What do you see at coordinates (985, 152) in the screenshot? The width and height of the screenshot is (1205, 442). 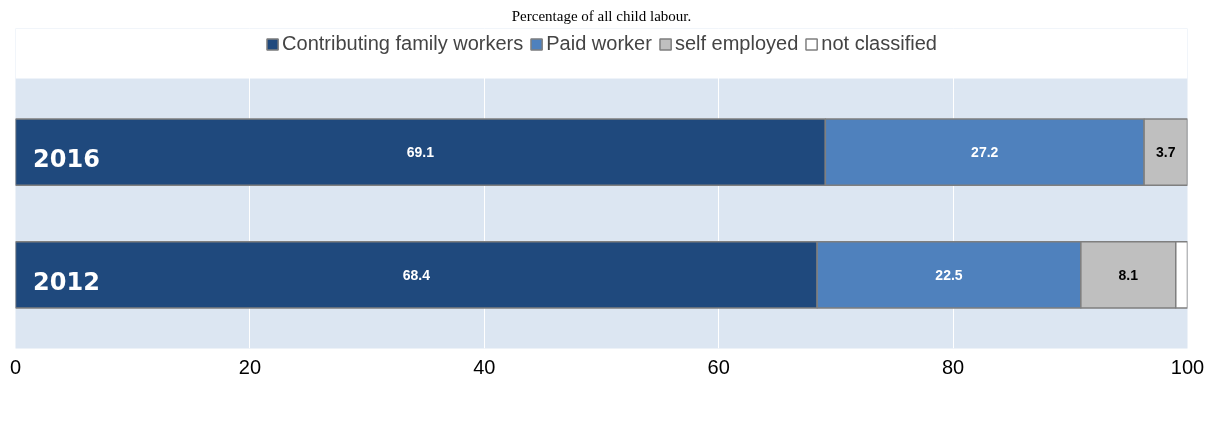 I see `data-label: 27.2` at bounding box center [985, 152].